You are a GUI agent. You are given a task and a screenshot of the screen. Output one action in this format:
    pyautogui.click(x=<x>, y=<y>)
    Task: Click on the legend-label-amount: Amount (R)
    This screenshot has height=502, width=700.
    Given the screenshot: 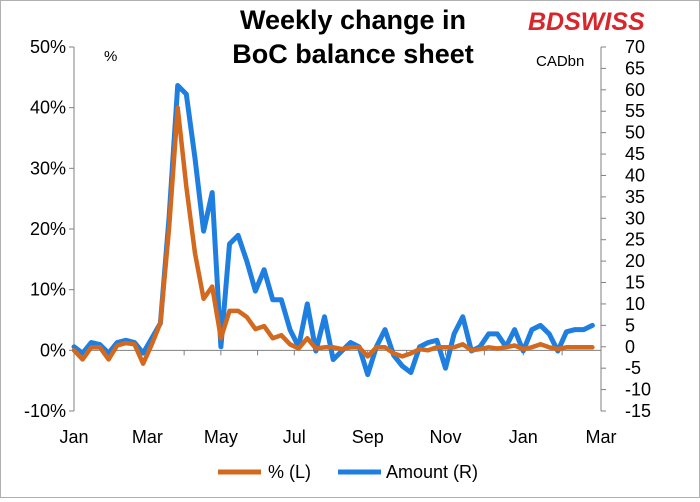 What is the action you would take?
    pyautogui.click(x=432, y=472)
    